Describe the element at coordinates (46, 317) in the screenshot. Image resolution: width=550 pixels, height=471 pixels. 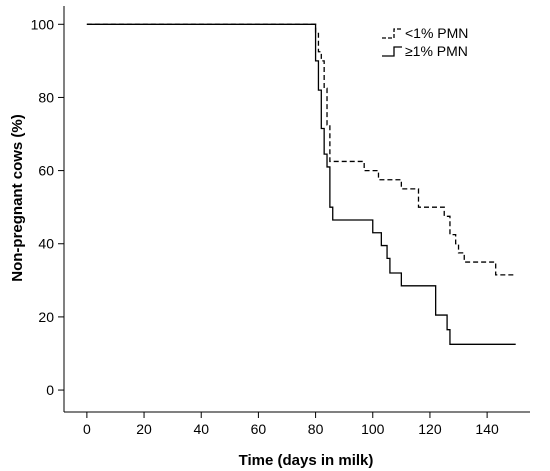
I see `y-tick-label-20: 20` at that location.